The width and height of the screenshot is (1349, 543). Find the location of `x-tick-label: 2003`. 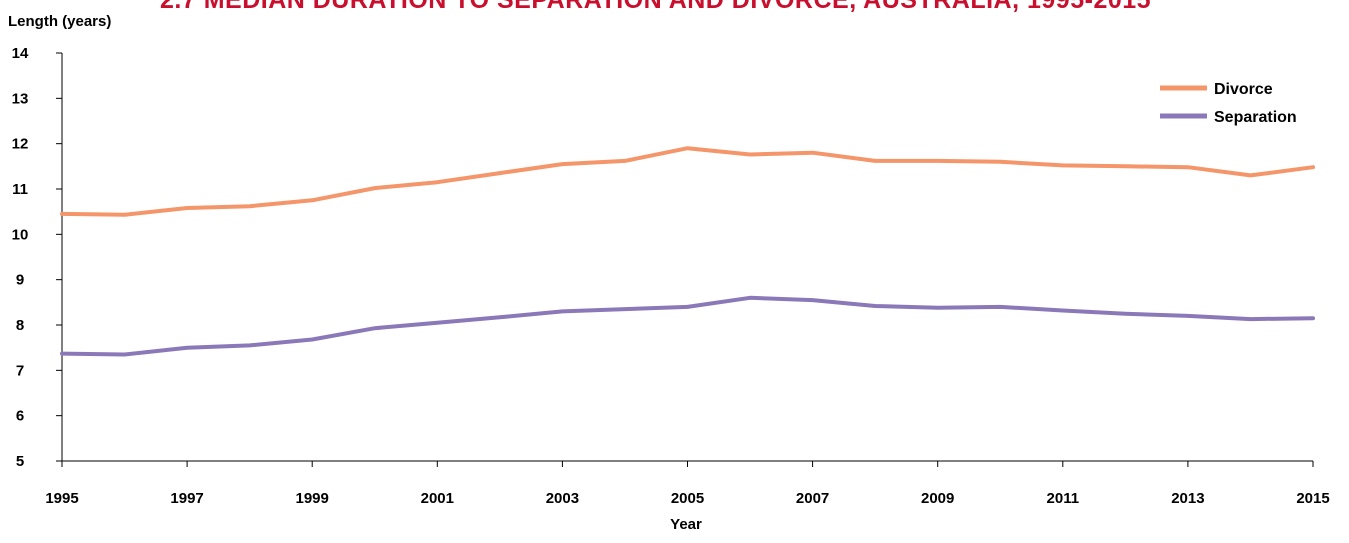

x-tick-label: 2003 is located at coordinates (562, 498).